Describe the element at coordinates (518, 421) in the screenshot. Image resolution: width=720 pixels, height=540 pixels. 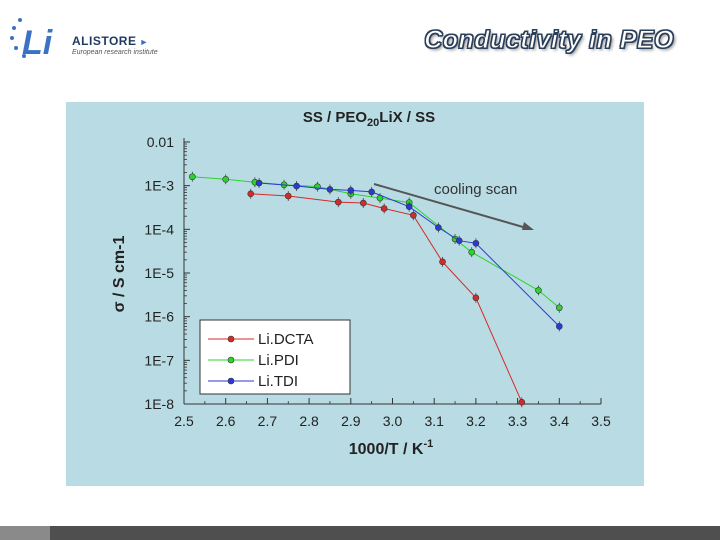
I see `x-tick-label: 3.3` at that location.